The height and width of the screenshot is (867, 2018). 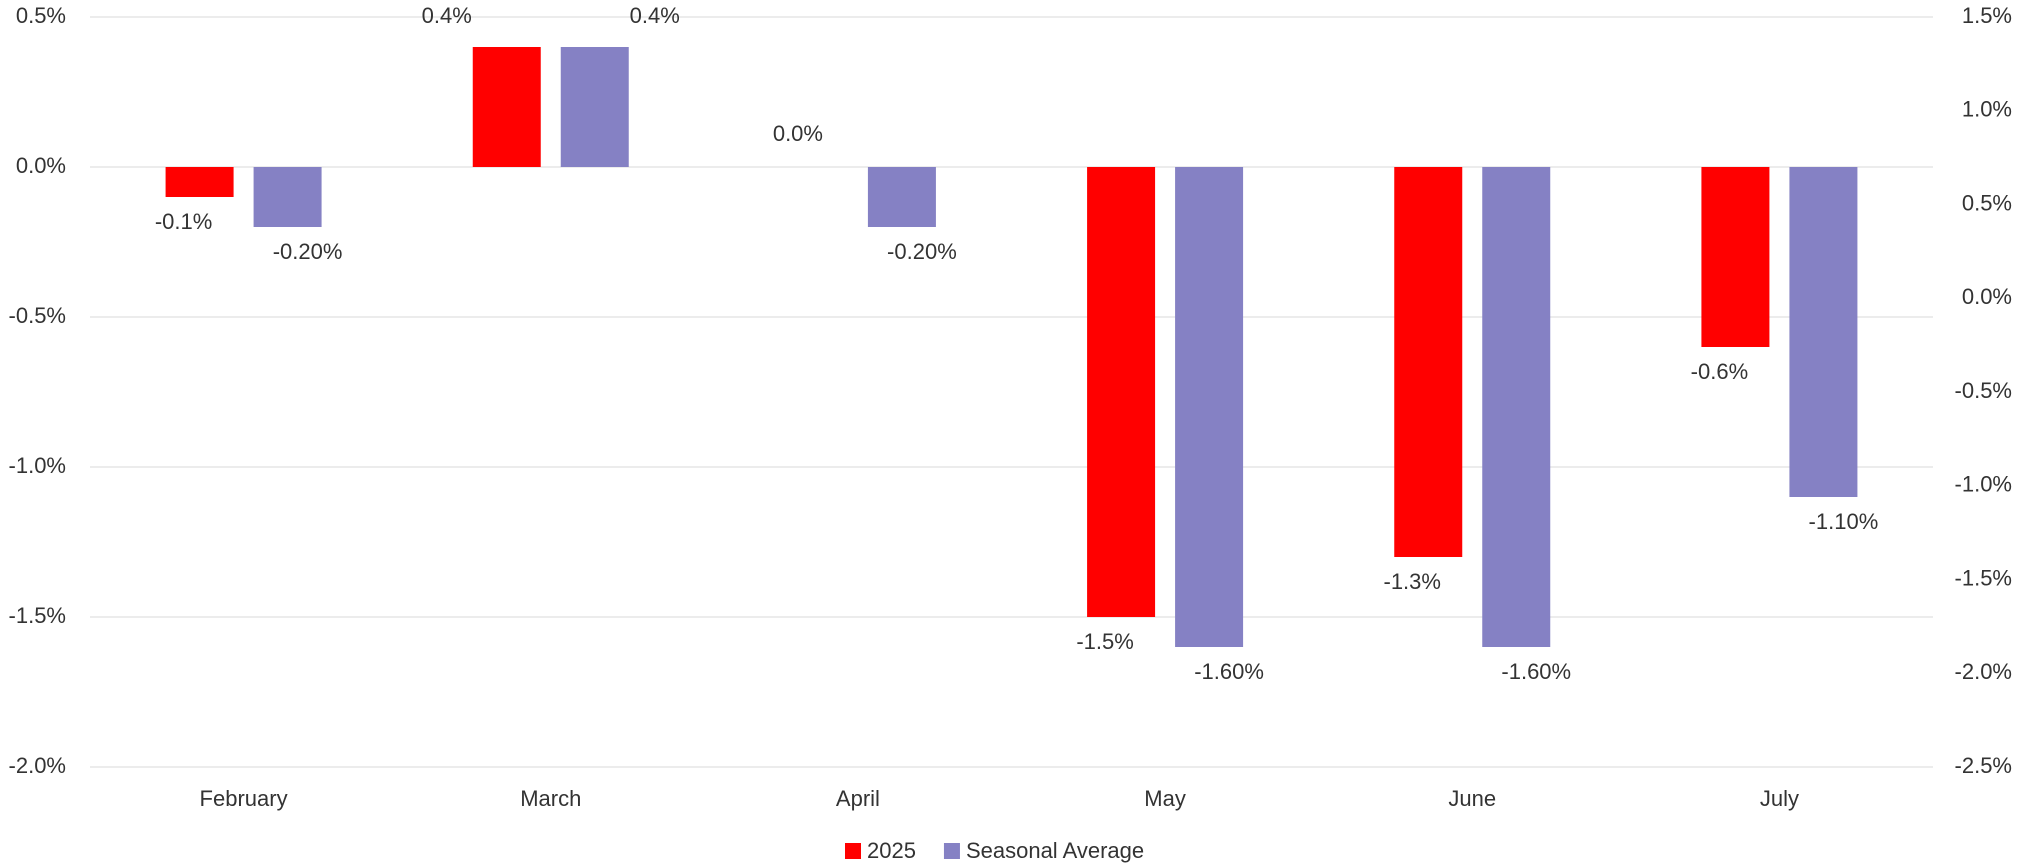 What do you see at coordinates (1412, 581) in the screenshot?
I see `data-label: -1.3%` at bounding box center [1412, 581].